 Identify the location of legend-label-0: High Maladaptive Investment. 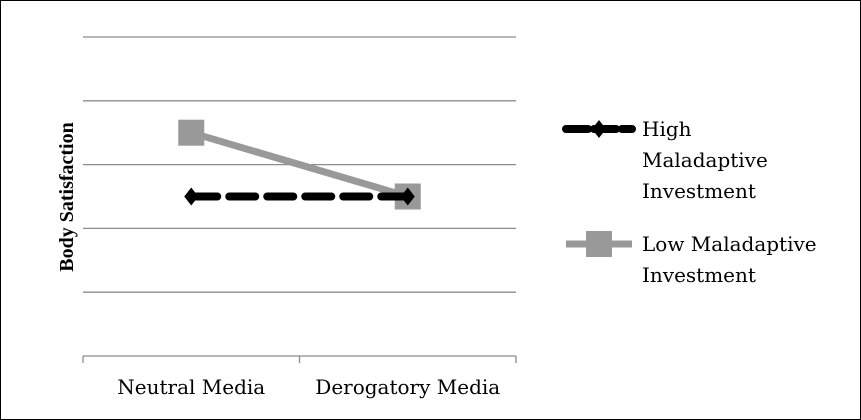
(705, 160).